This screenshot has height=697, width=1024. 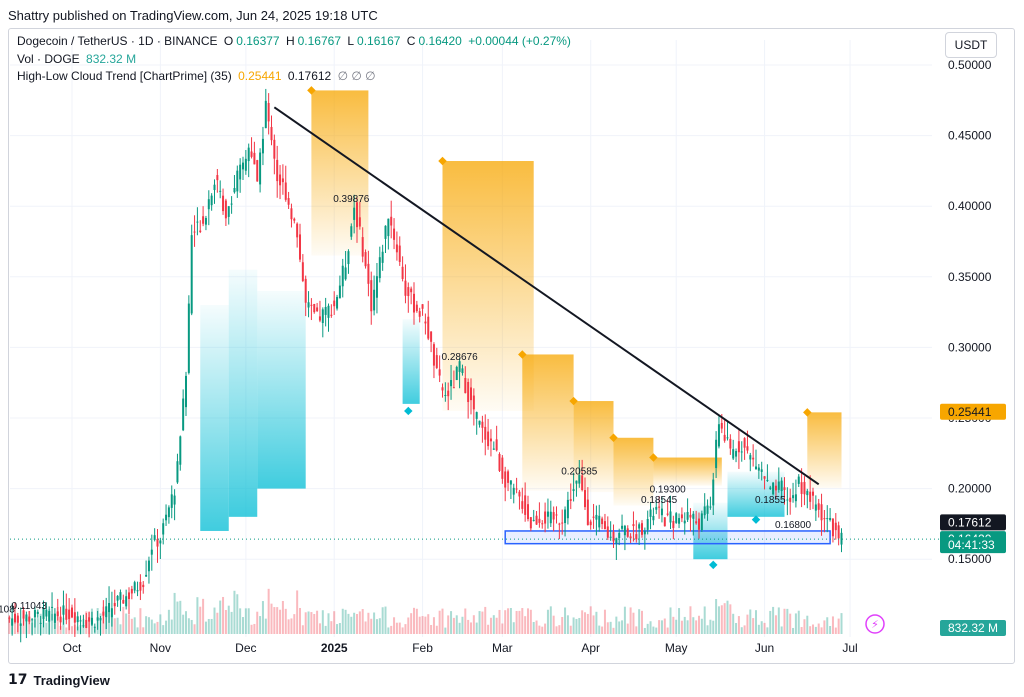 What do you see at coordinates (117, 41) in the screenshot?
I see `symbol-name: Dogecoin / TetherUS · 1D · BINANCE` at bounding box center [117, 41].